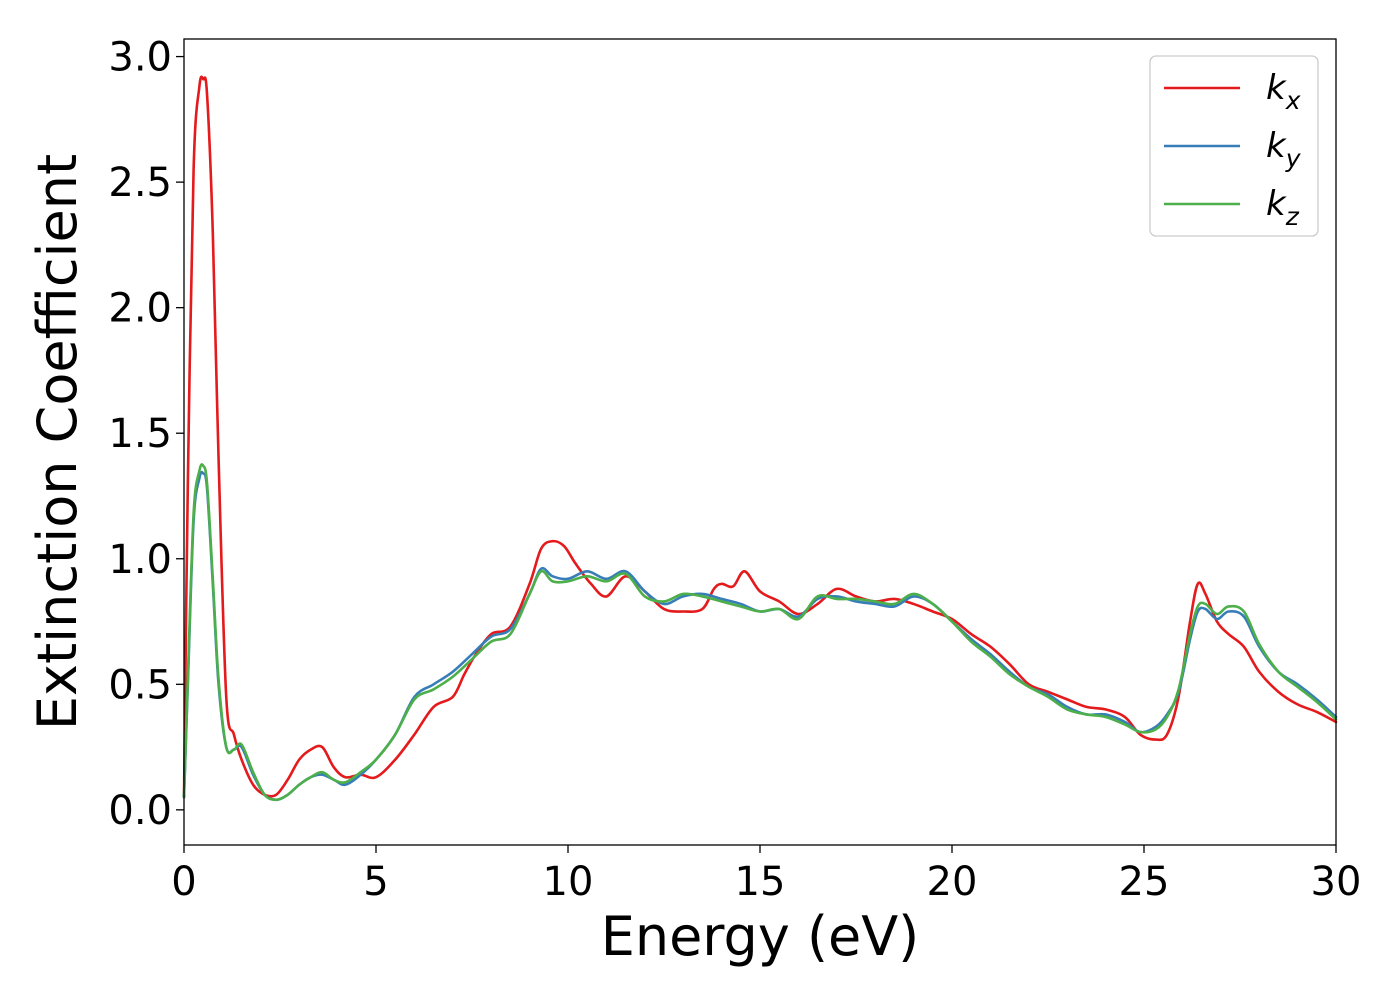 Image resolution: width=1400 pixels, height=1000 pixels. What do you see at coordinates (140, 560) in the screenshot?
I see `y-tick-label: 1.0` at bounding box center [140, 560].